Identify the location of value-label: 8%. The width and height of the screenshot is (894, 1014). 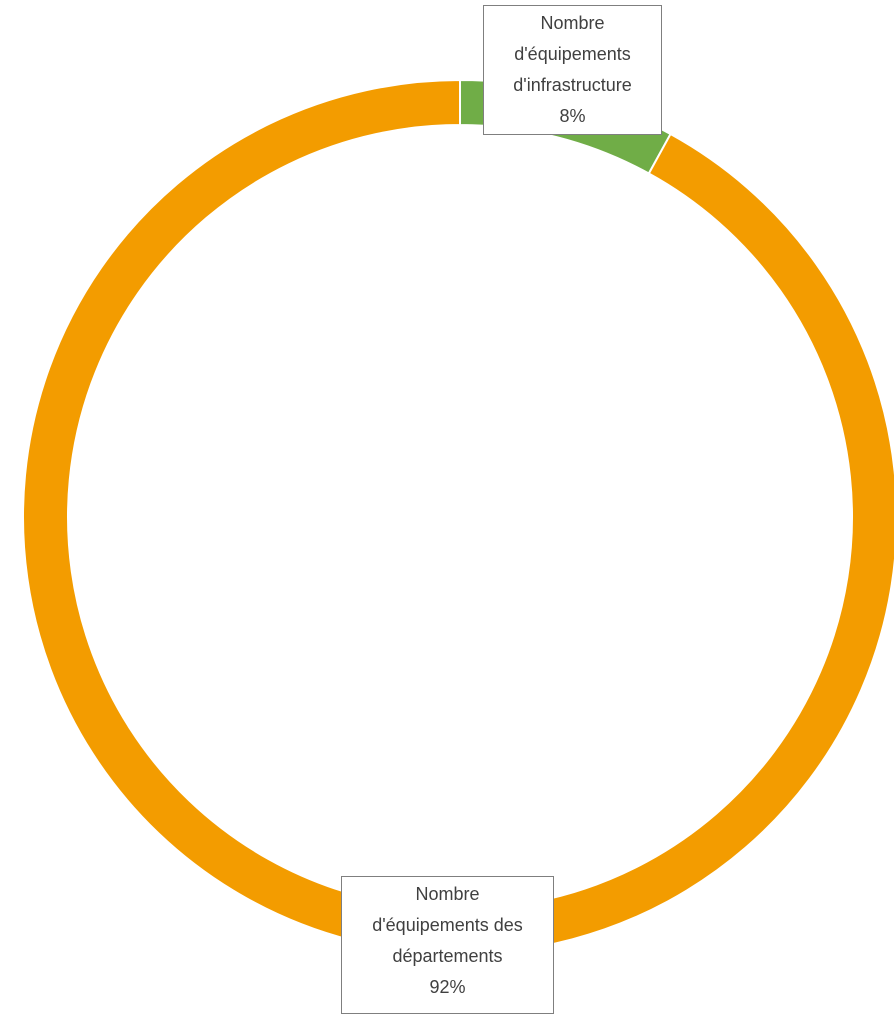
(572, 116).